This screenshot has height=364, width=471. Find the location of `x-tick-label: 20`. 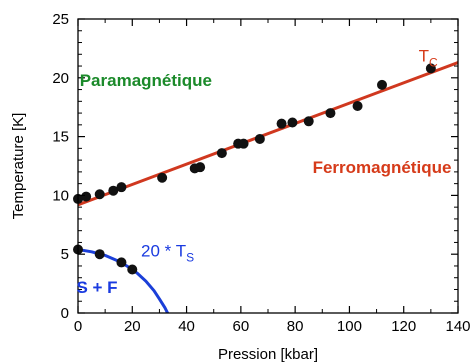

x-tick-label: 20 is located at coordinates (132, 326).